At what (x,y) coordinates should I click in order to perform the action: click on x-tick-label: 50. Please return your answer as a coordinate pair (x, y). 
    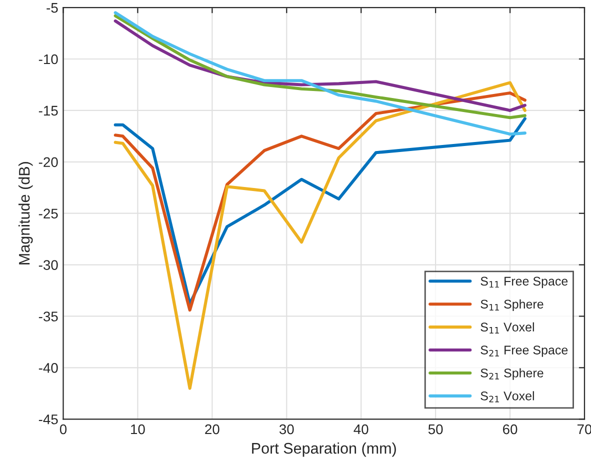
    Looking at the image, I should click on (435, 429).